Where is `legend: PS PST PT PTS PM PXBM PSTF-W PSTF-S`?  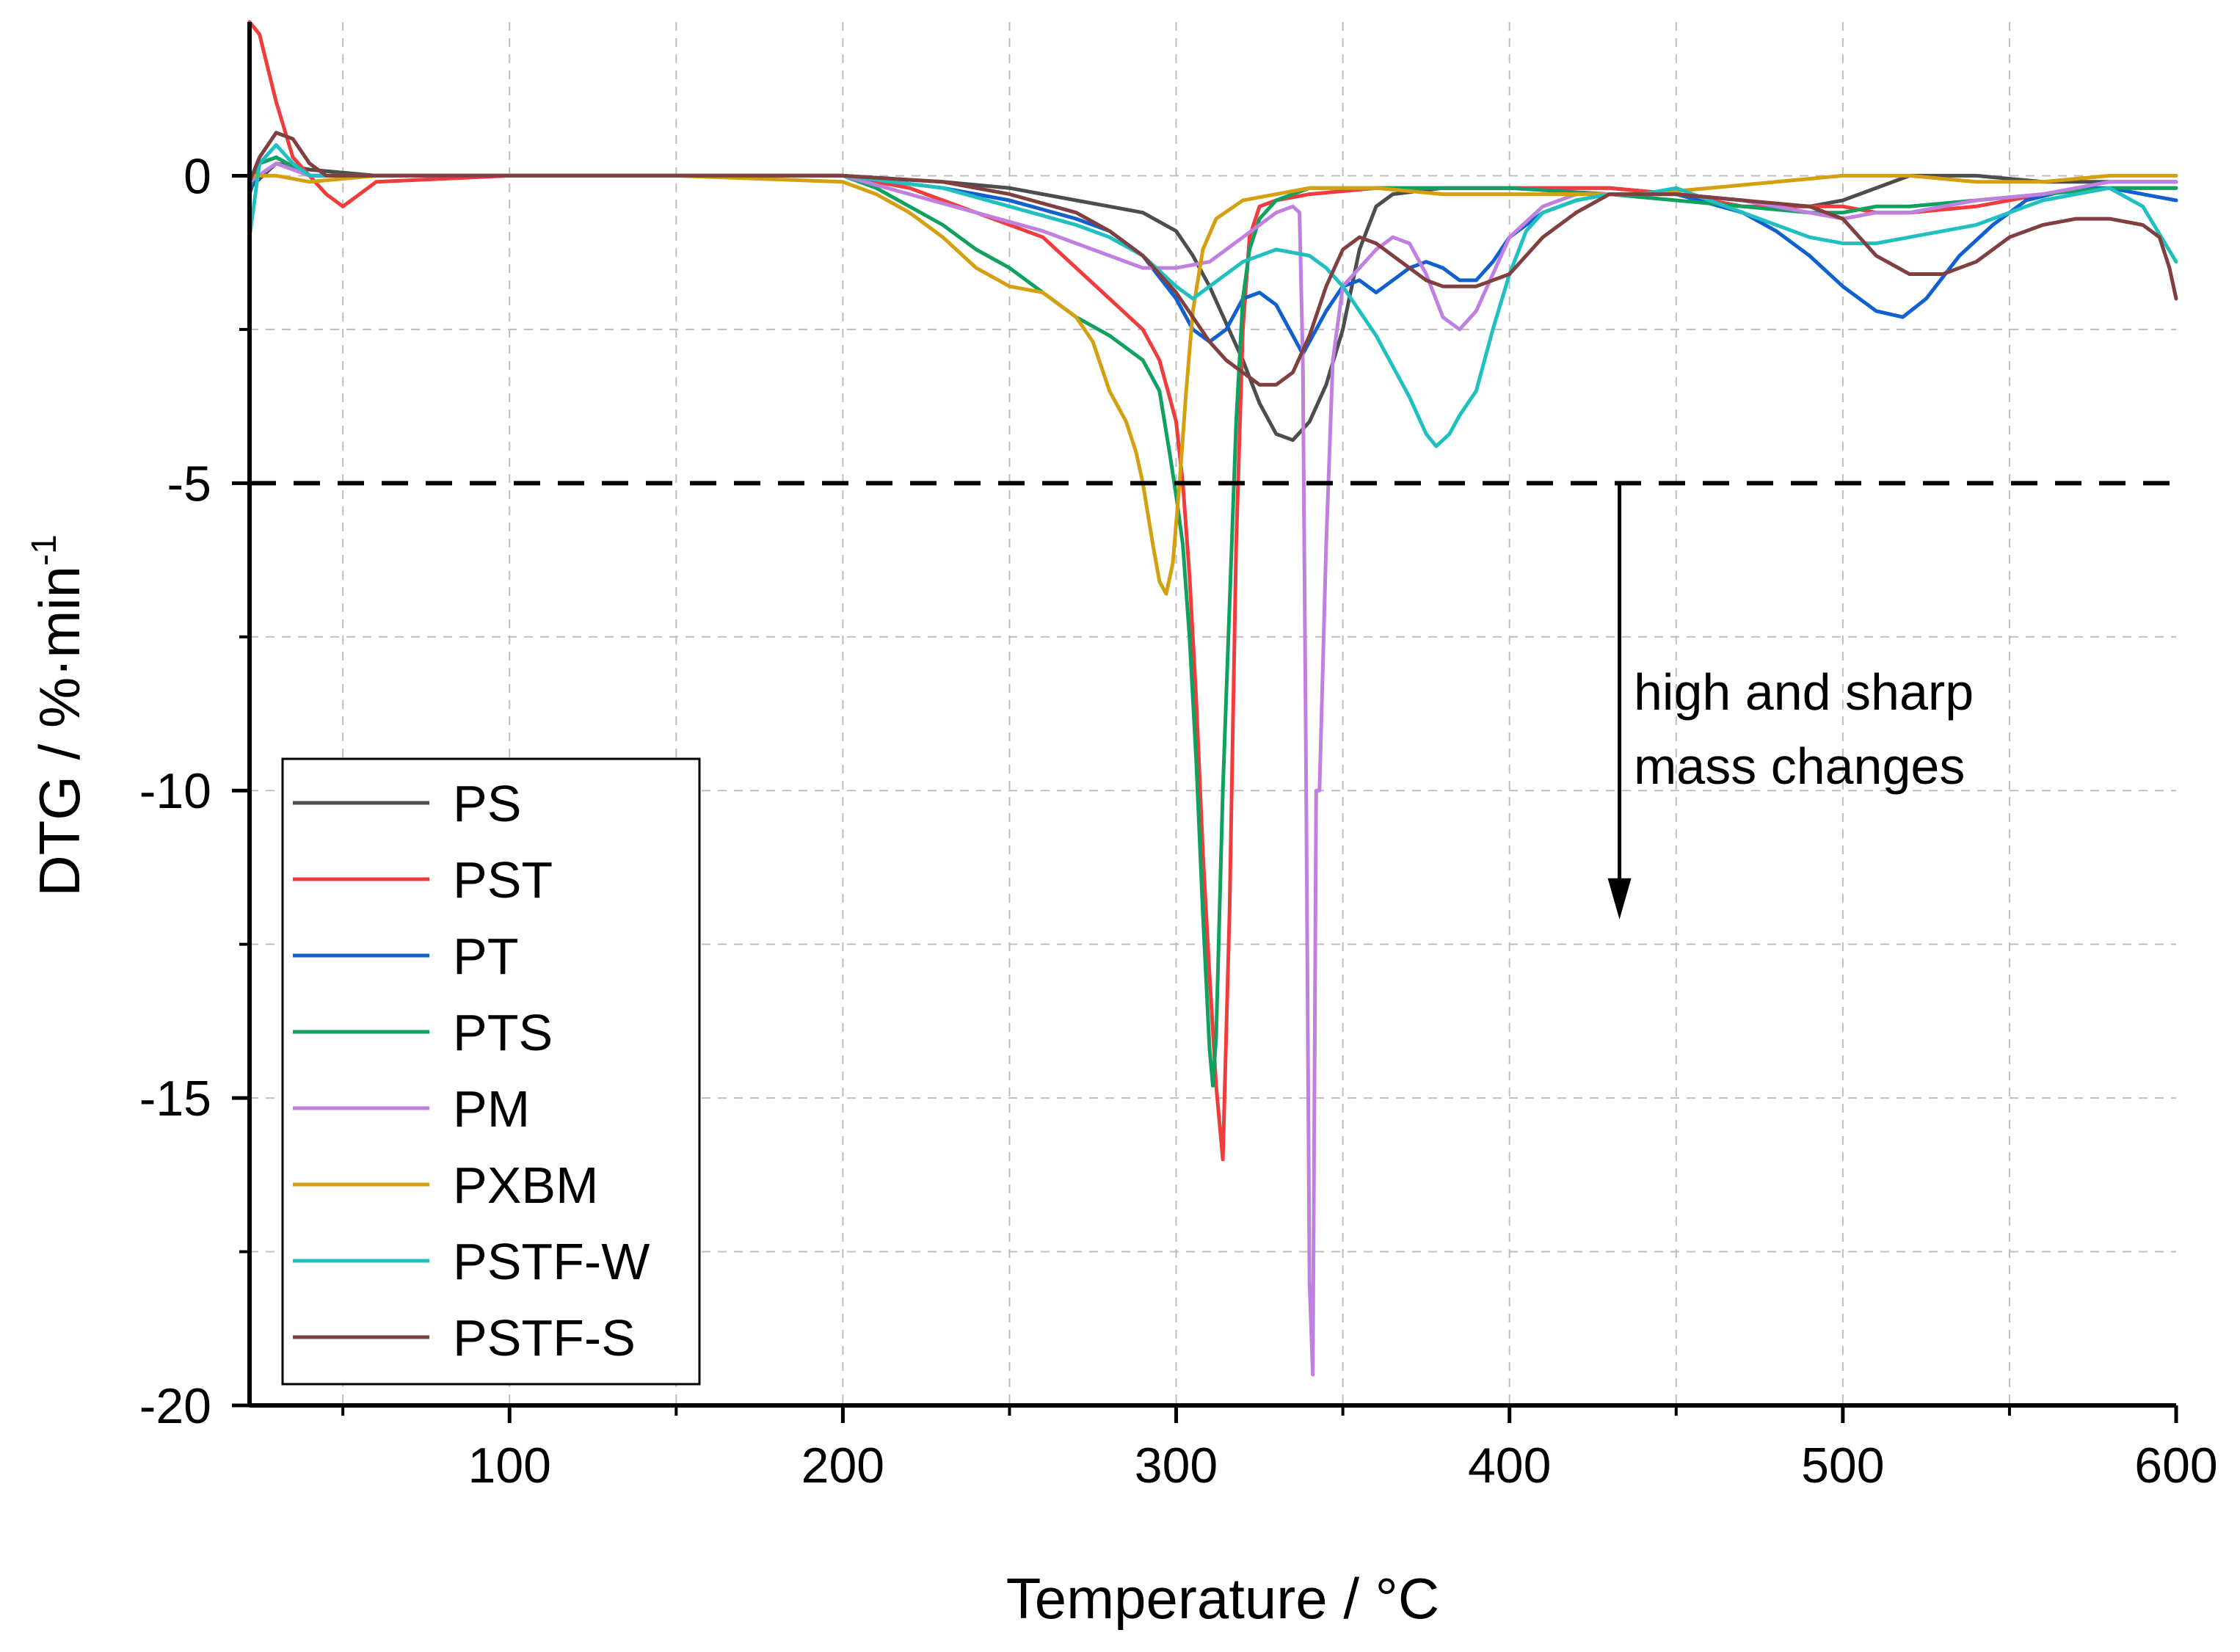 legend: PS PST PT PTS PM PXBM PSTF-W PSTF-S is located at coordinates (491, 1071).